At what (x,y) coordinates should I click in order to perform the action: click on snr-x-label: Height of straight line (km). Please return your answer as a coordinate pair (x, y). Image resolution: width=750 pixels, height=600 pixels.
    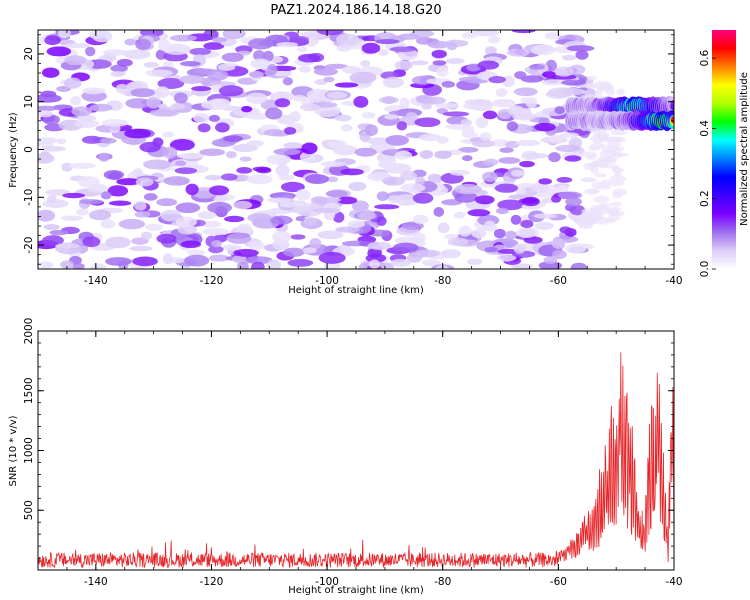
    Looking at the image, I should click on (356, 590).